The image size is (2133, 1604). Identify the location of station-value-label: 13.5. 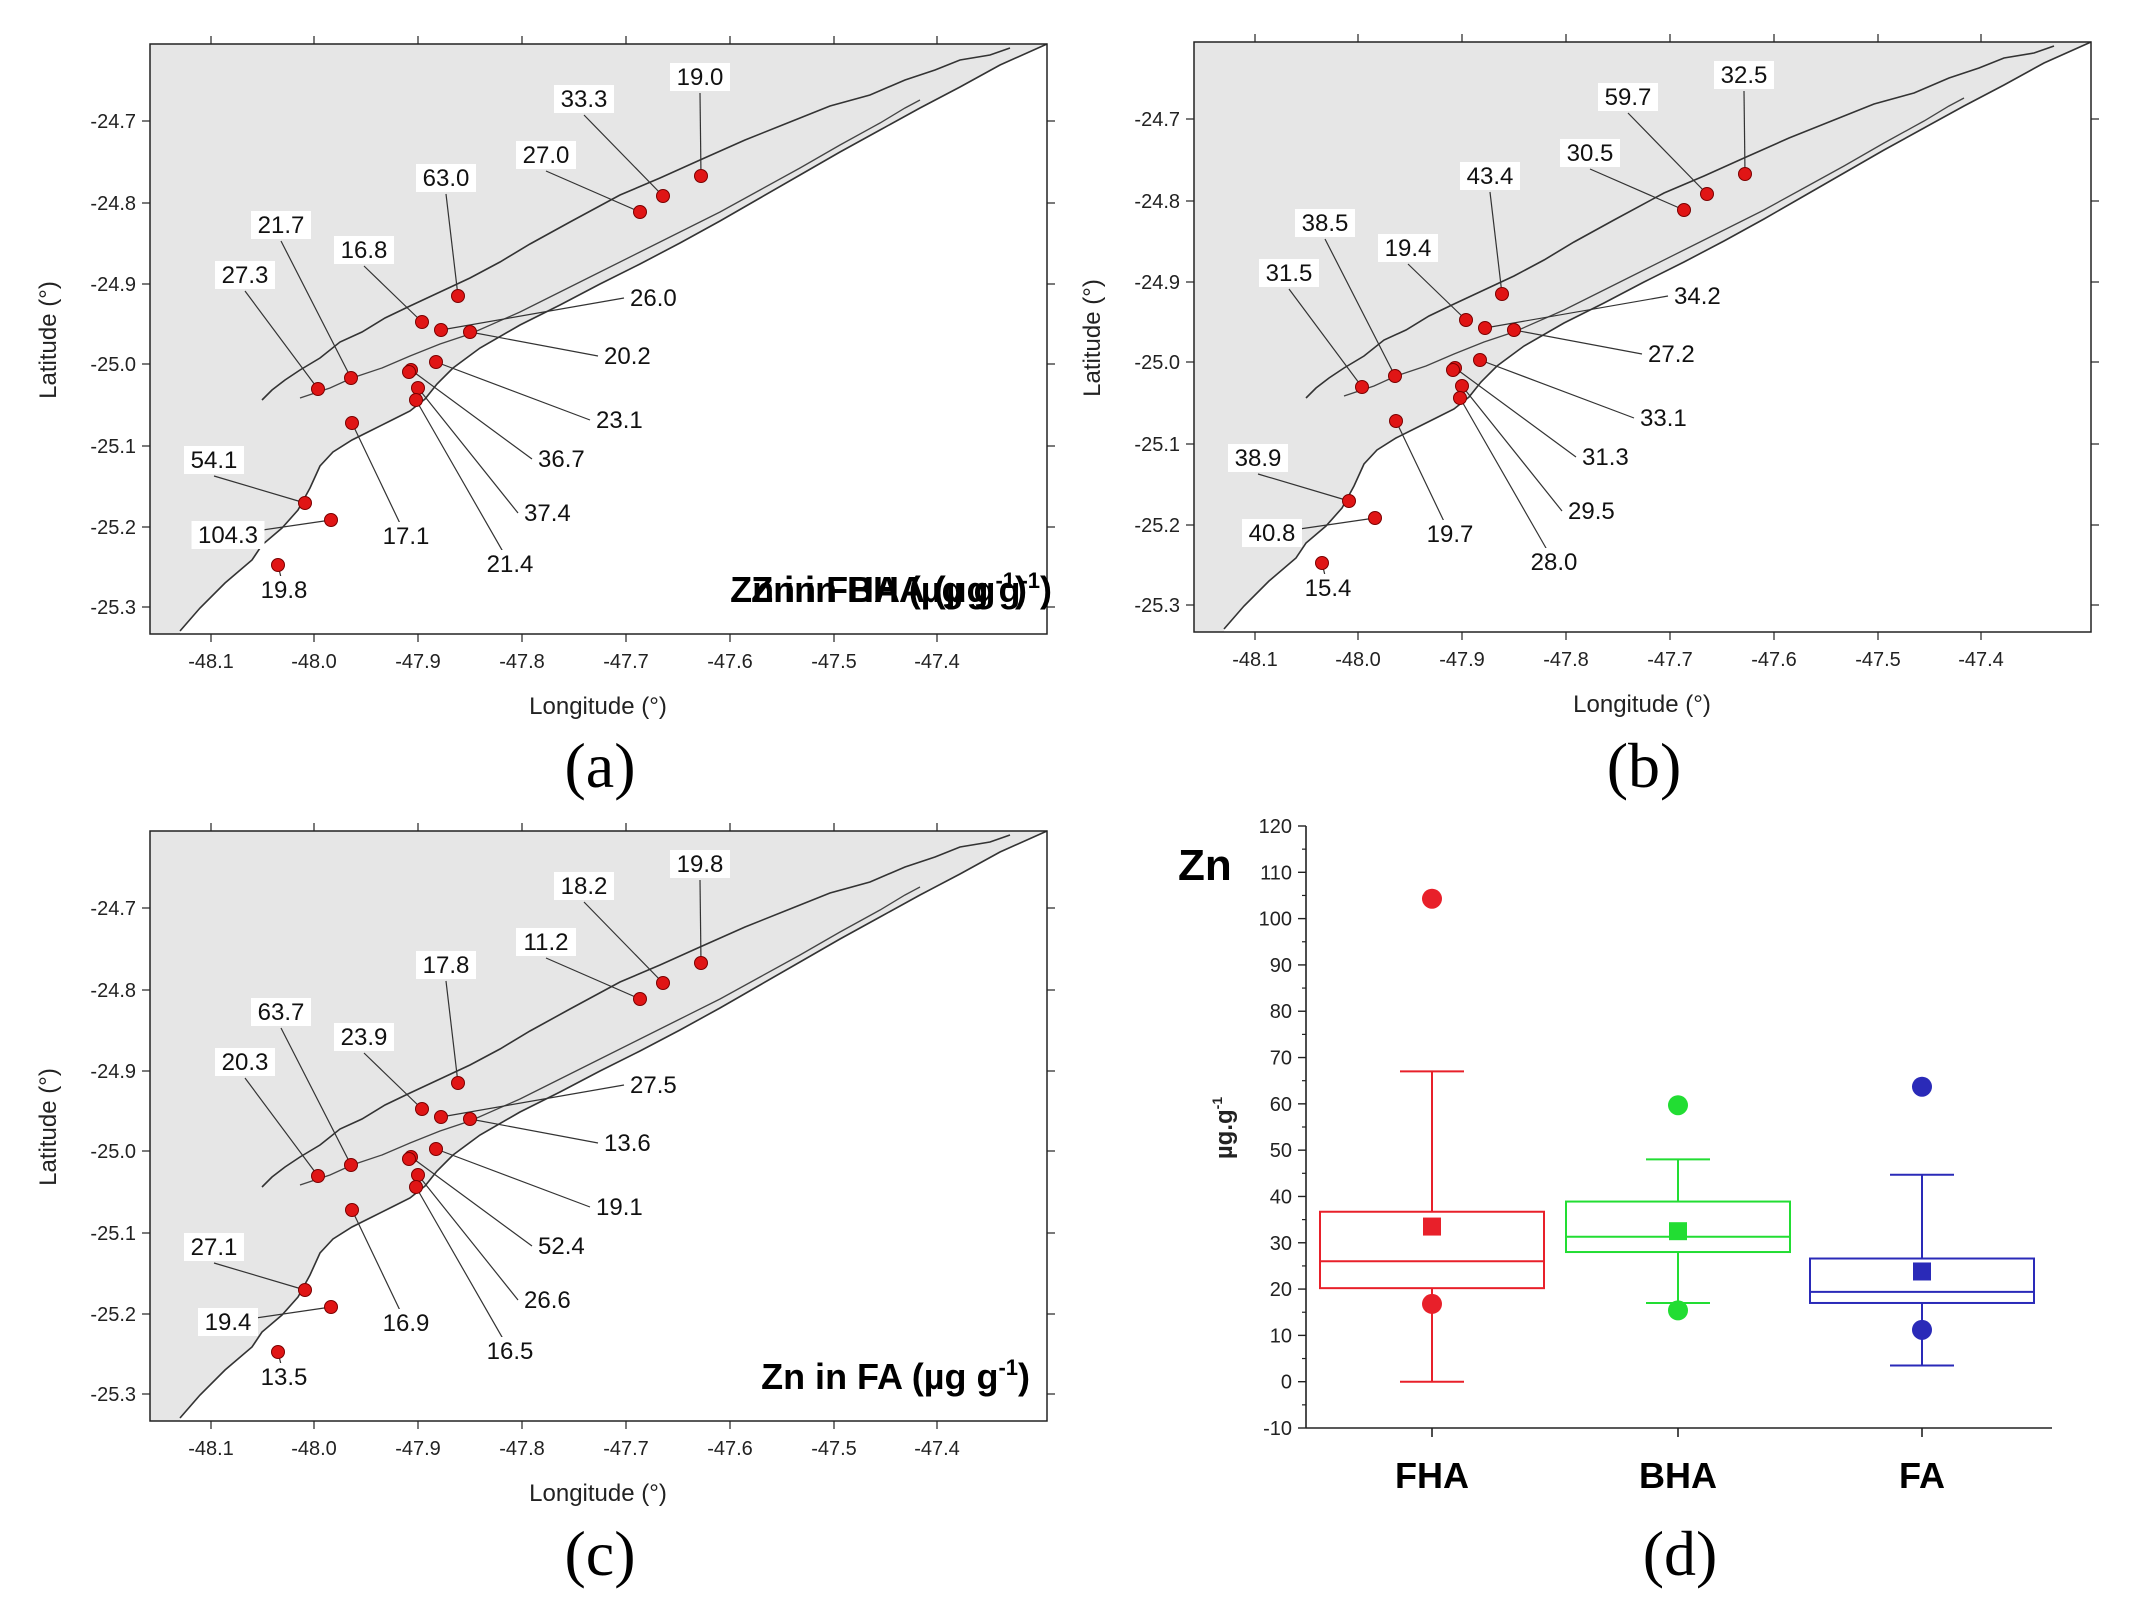
(284, 1377).